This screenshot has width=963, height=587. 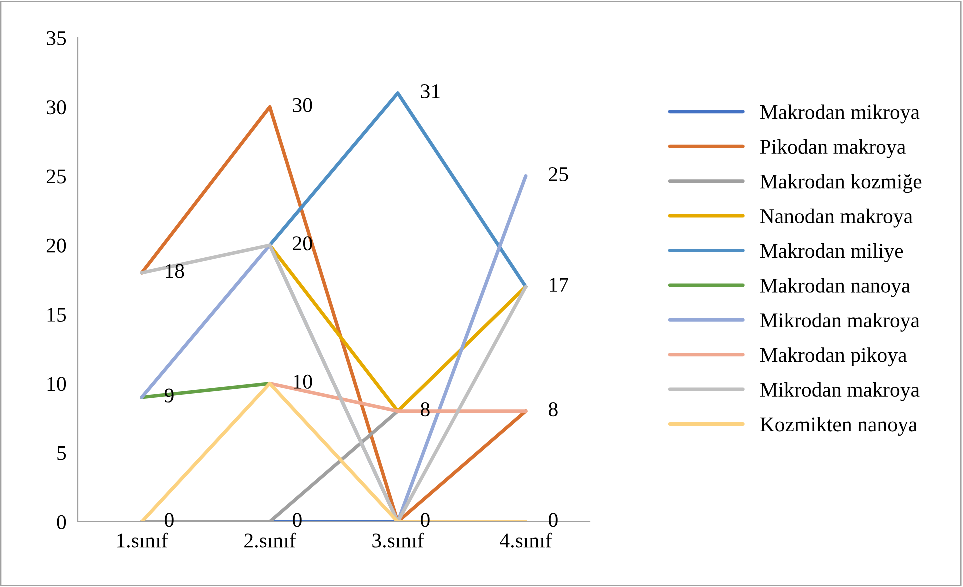 I want to click on data-label: 30, so click(x=302, y=105).